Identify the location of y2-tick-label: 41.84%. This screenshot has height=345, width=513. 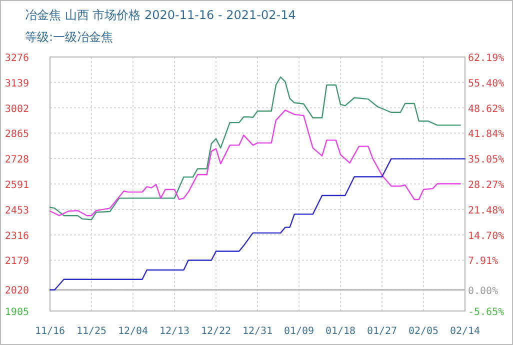
(486, 134).